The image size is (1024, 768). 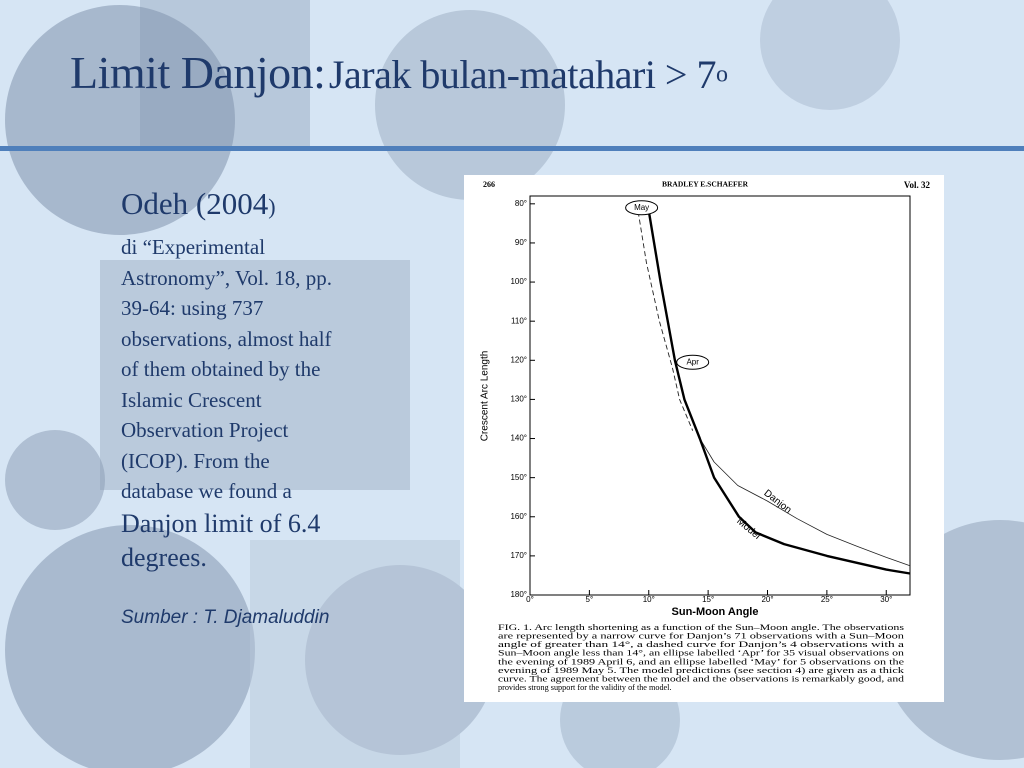 I want to click on title-sub: Jarak bulan-matahari > 7, so click(x=522, y=74).